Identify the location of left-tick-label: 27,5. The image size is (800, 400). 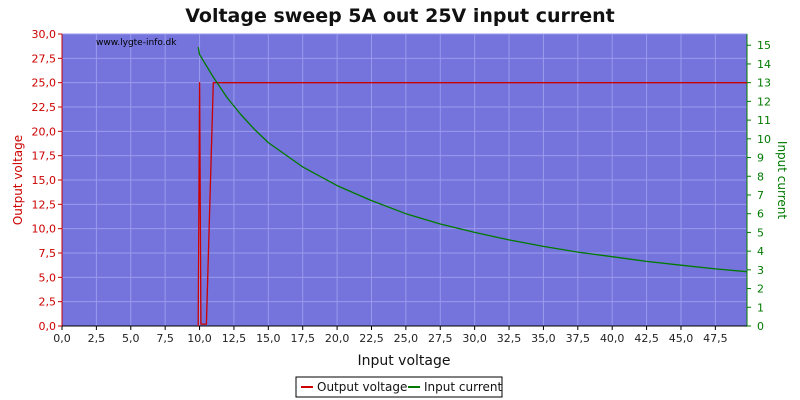
(44, 58).